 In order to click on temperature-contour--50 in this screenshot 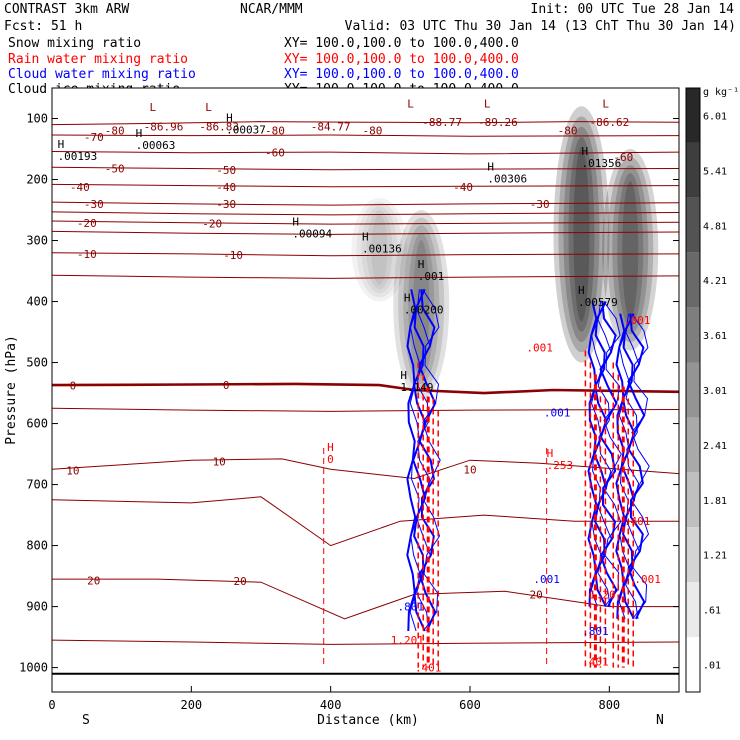, I will do `click(365, 168)`.